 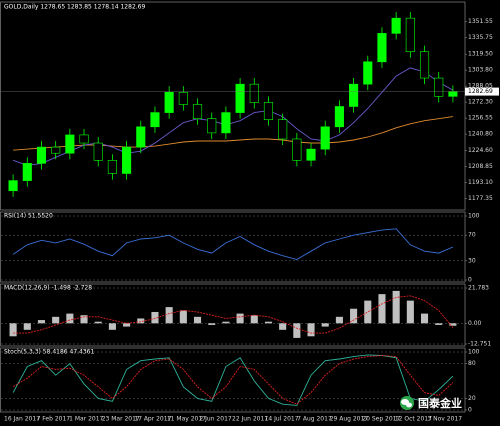 I want to click on x-tick-label: 7 Aug 2017, so click(x=314, y=419).